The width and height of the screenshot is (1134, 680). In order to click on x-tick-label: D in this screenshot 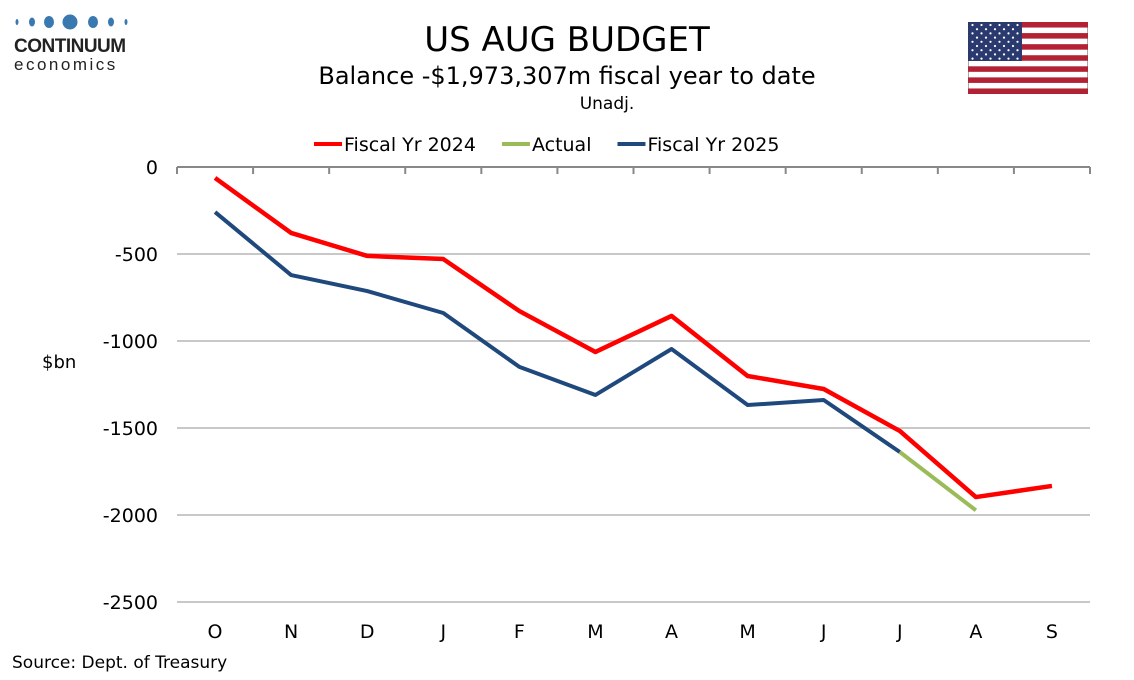, I will do `click(367, 632)`.